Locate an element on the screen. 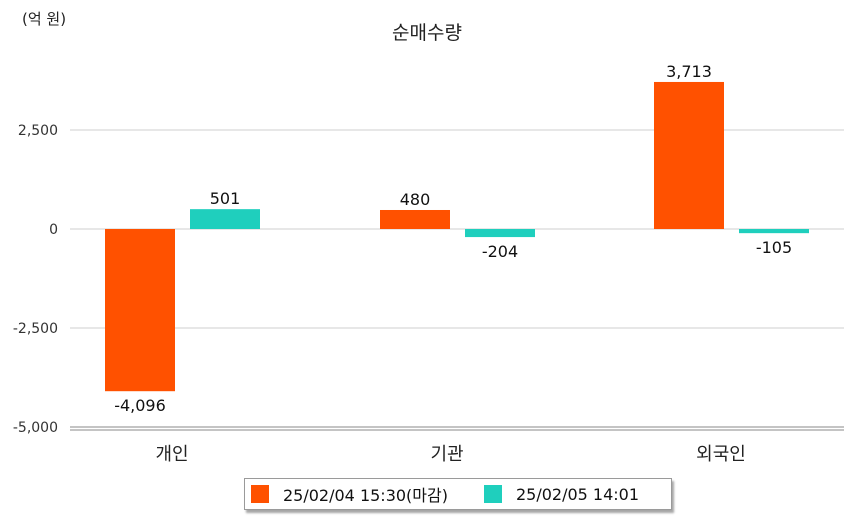 This screenshot has height=520, width=854. y-tick-label: -2,500 is located at coordinates (35, 329).